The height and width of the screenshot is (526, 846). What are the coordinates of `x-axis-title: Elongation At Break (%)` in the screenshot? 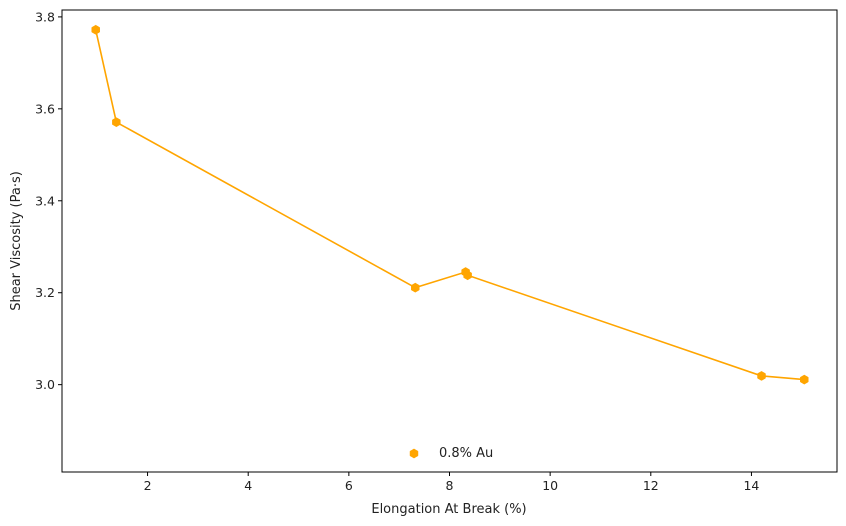 It's located at (448, 509).